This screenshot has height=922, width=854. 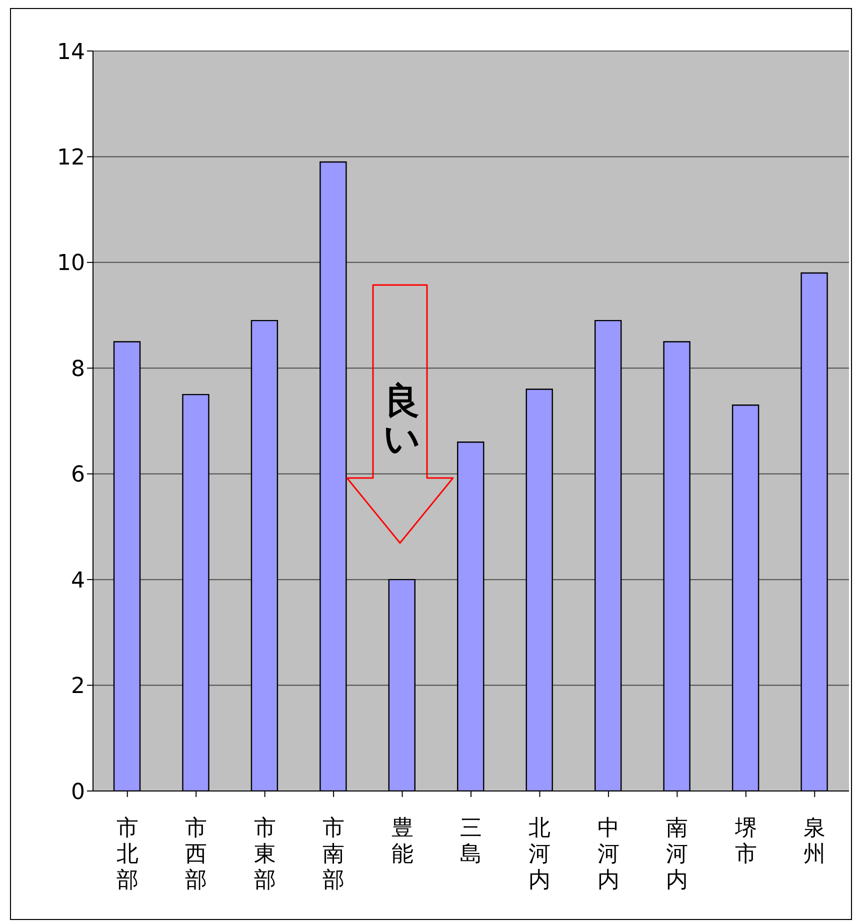 What do you see at coordinates (71, 158) in the screenshot?
I see `y-tick-label: 12` at bounding box center [71, 158].